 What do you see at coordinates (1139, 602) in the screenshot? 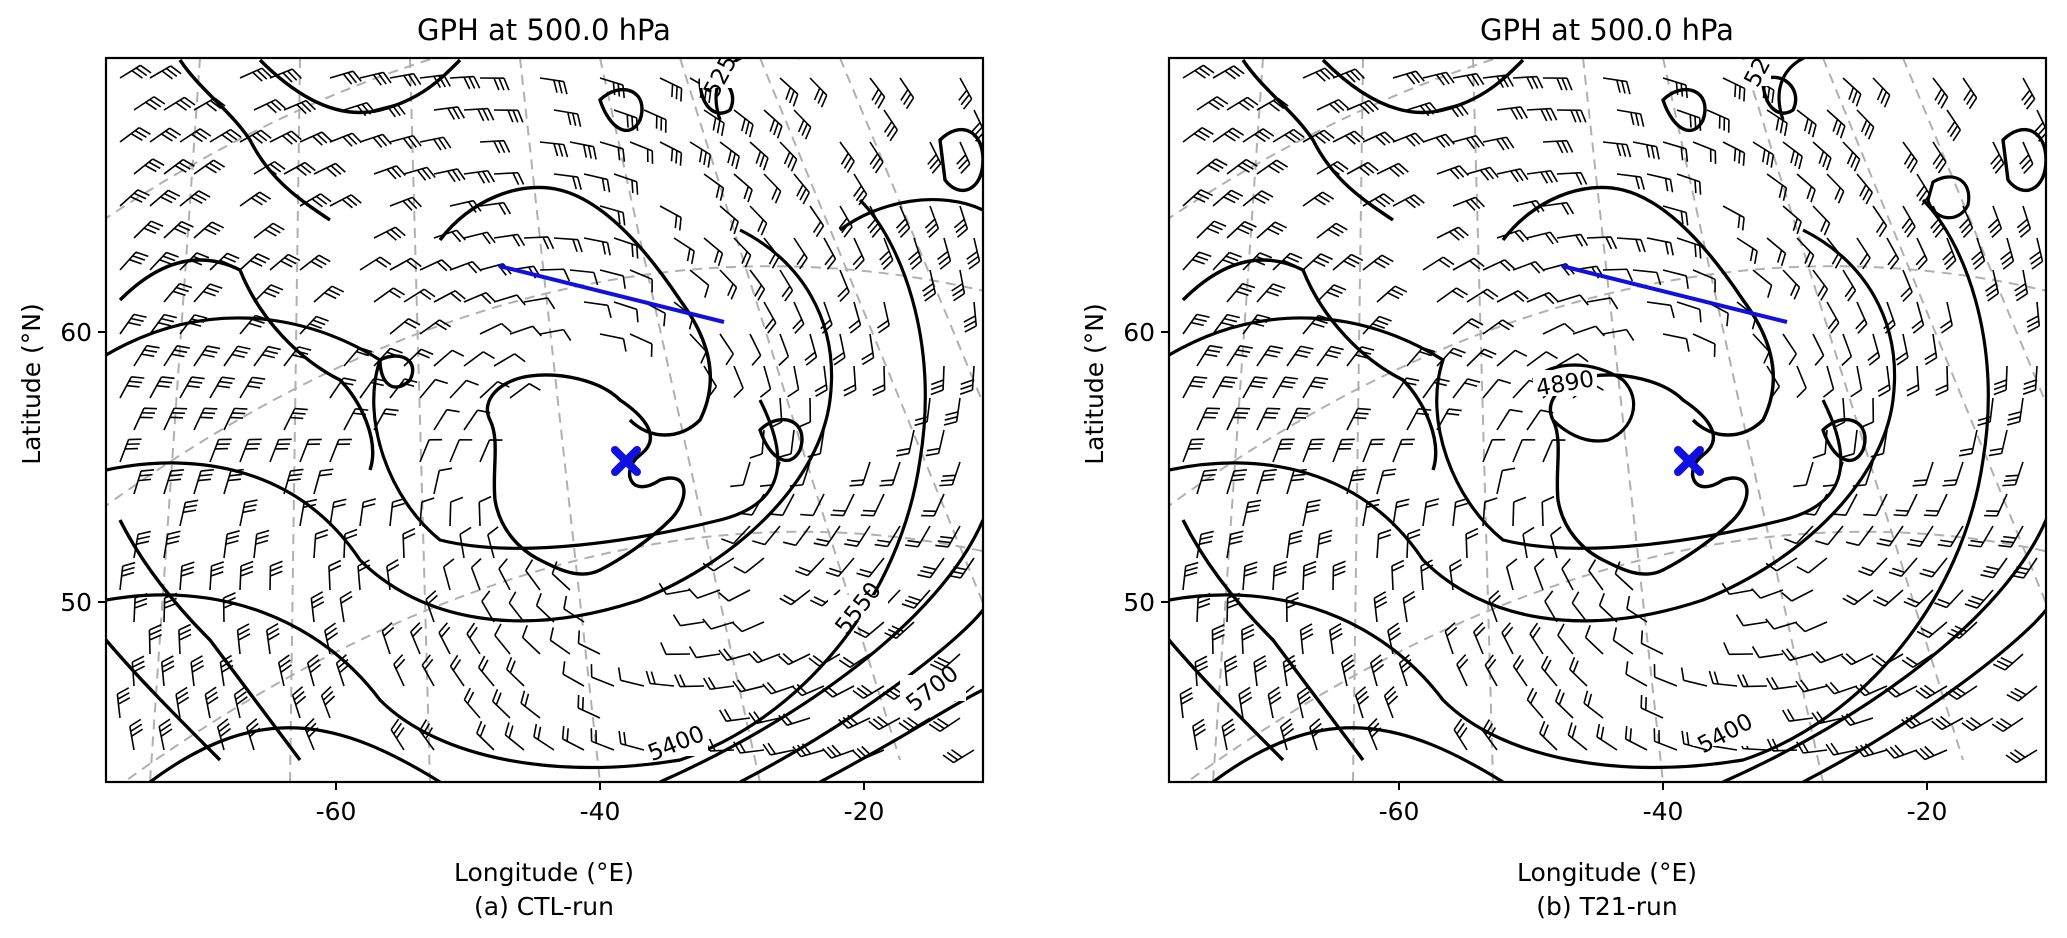
I see `panel-b-ytick: 50` at bounding box center [1139, 602].